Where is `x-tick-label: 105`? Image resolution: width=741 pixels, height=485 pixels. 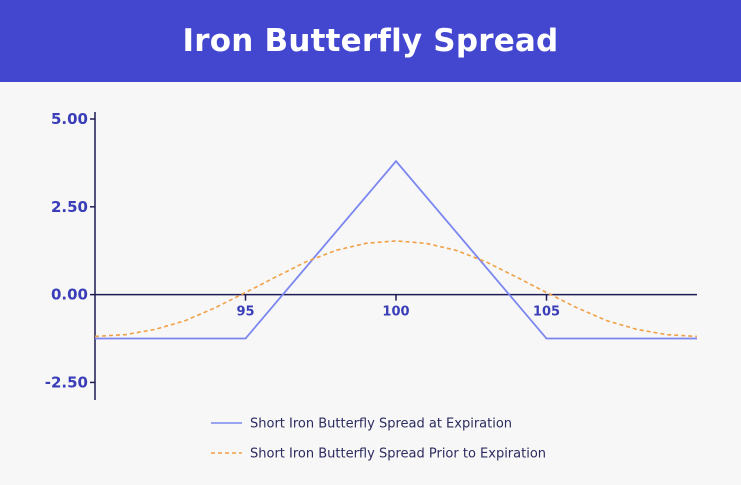
x-tick-label: 105 is located at coordinates (546, 312).